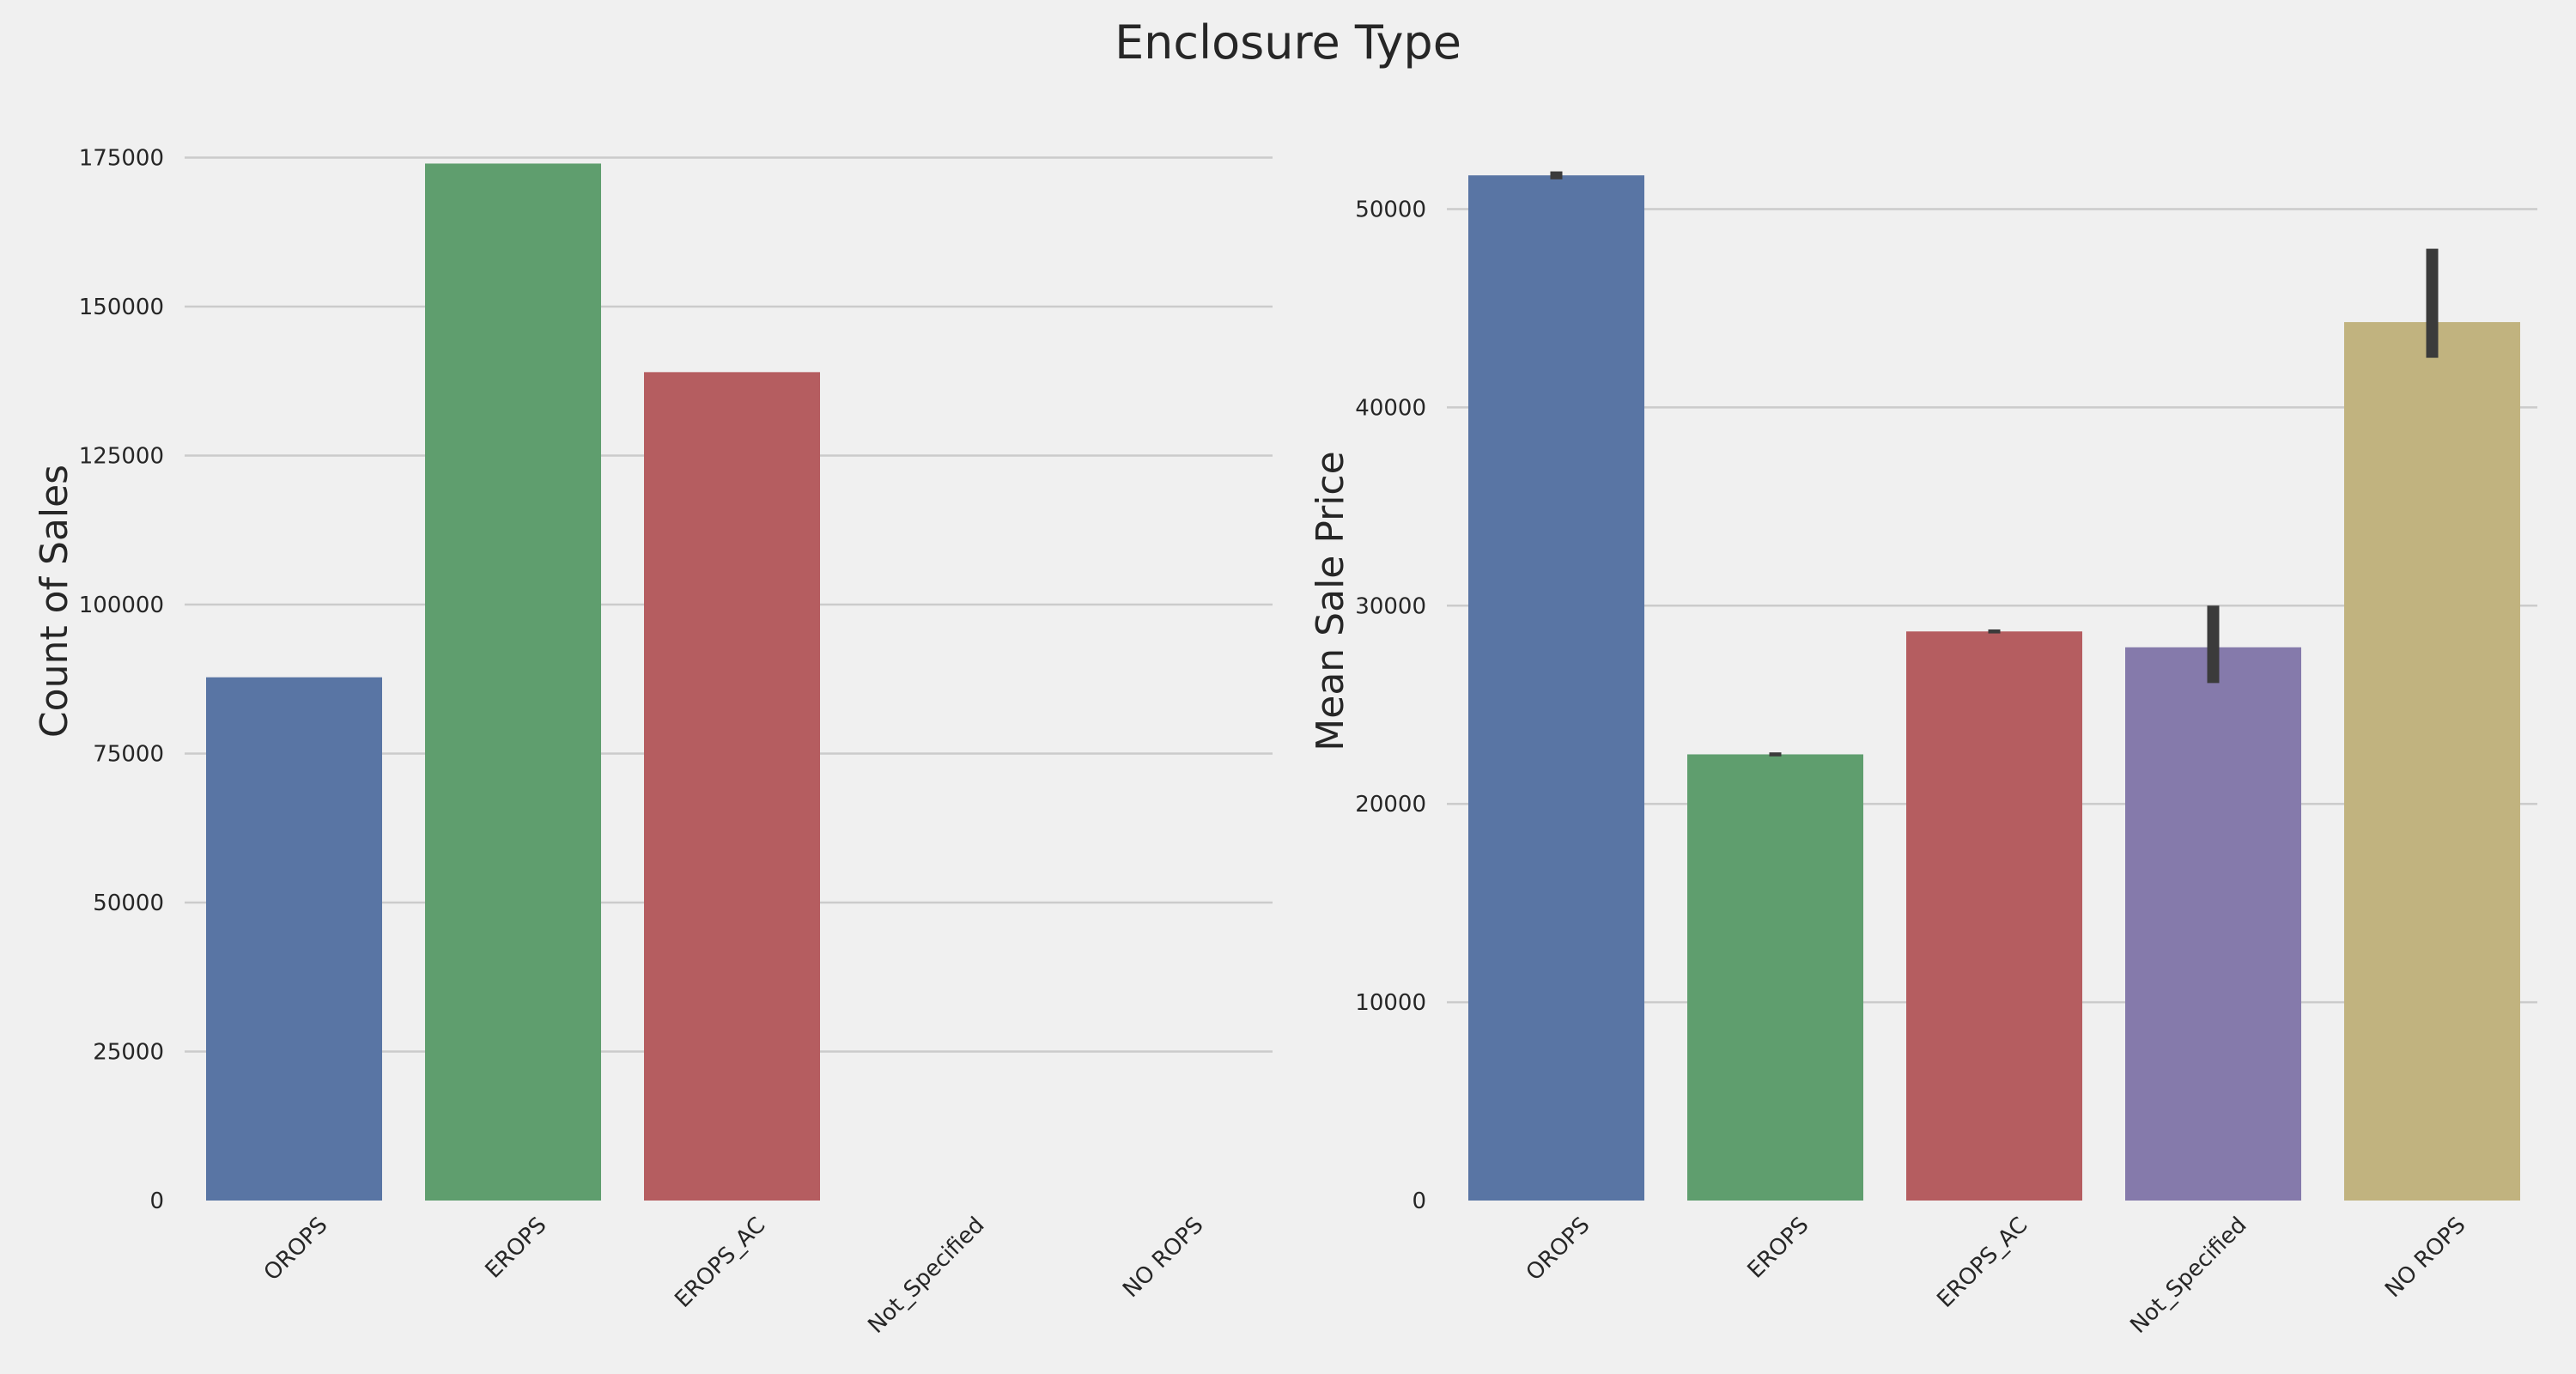 The image size is (2576, 1374). Describe the element at coordinates (1330, 601) in the screenshot. I see `right-y-axis-label: Mean Sale Price` at that location.